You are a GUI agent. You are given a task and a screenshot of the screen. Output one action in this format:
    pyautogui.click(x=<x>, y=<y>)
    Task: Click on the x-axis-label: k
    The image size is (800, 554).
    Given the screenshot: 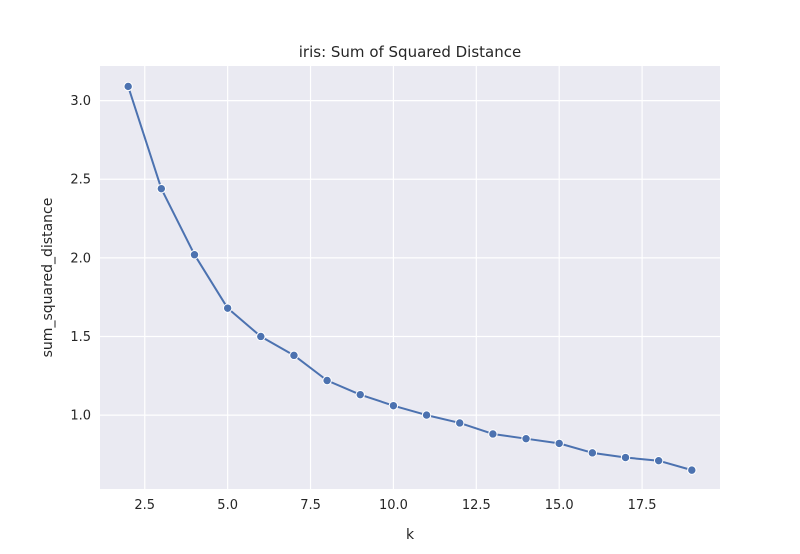 What is the action you would take?
    pyautogui.click(x=410, y=535)
    